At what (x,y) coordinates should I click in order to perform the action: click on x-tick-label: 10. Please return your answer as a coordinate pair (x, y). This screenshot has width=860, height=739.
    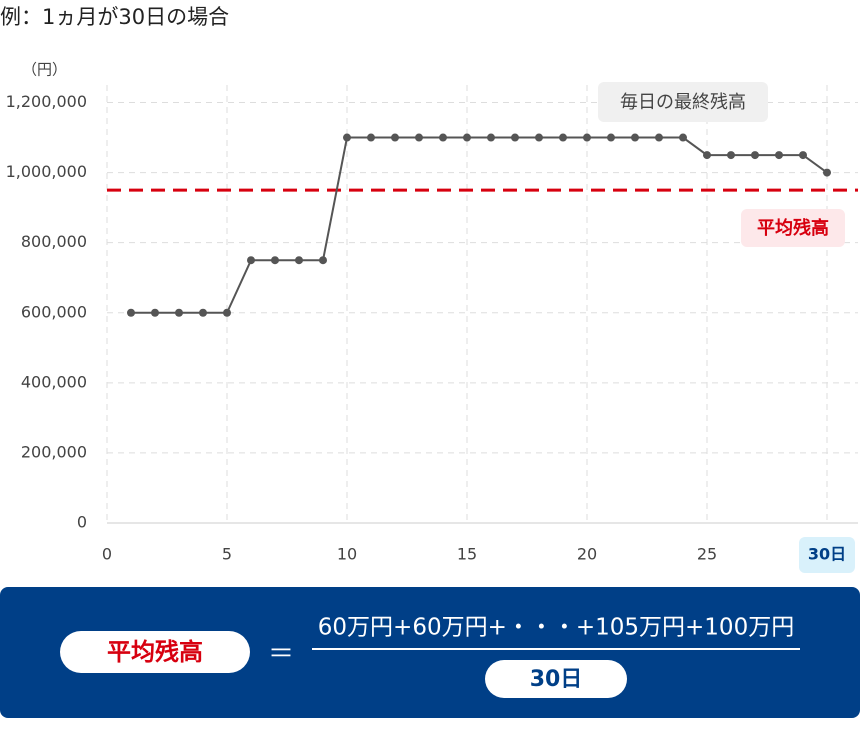
    Looking at the image, I should click on (347, 554).